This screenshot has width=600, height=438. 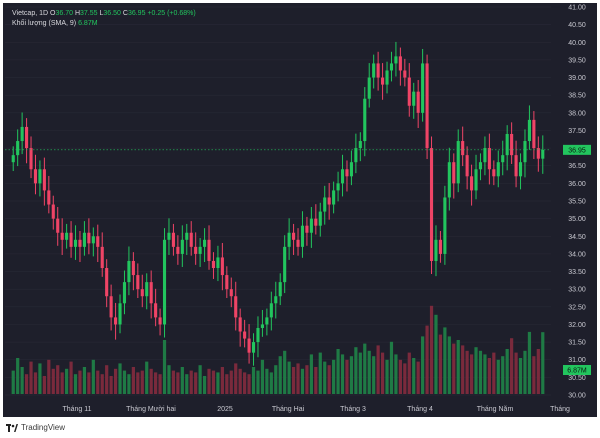 What do you see at coordinates (64, 13) in the screenshot?
I see `open-value: 36.70` at bounding box center [64, 13].